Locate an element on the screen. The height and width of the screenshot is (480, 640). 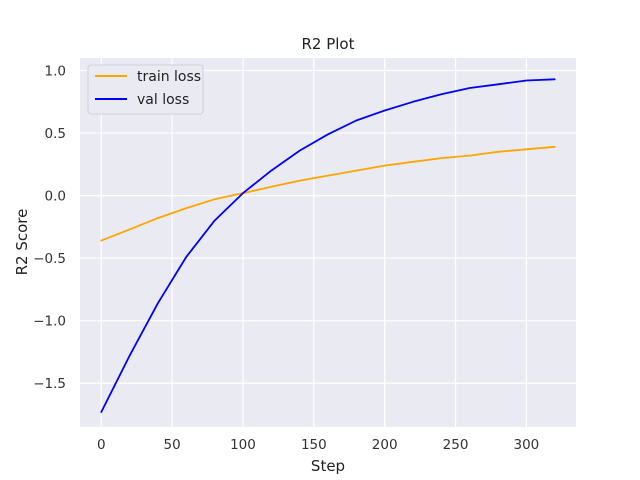
y-tick-label: −1.5 is located at coordinates (49, 384).